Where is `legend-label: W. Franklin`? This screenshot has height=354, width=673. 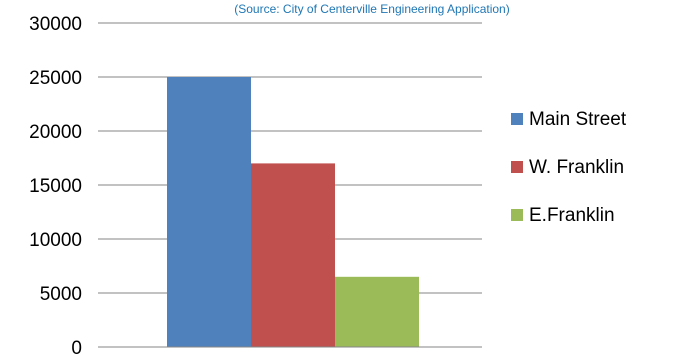 legend-label: W. Franklin is located at coordinates (576, 167).